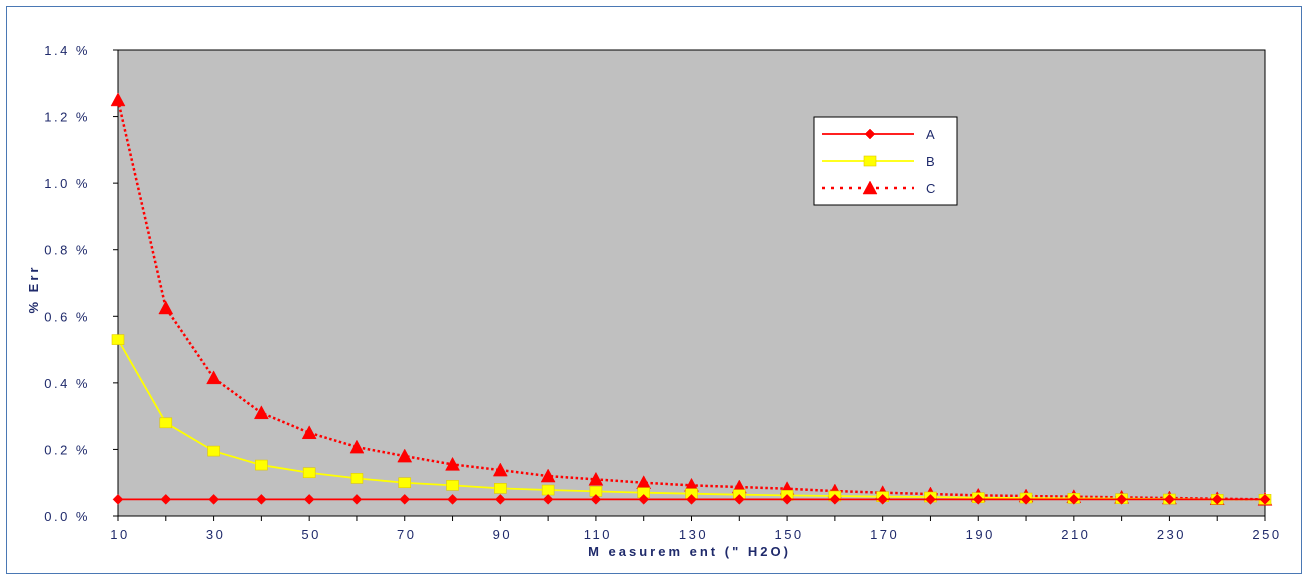  I want to click on x-tick-label: 170, so click(884, 534).